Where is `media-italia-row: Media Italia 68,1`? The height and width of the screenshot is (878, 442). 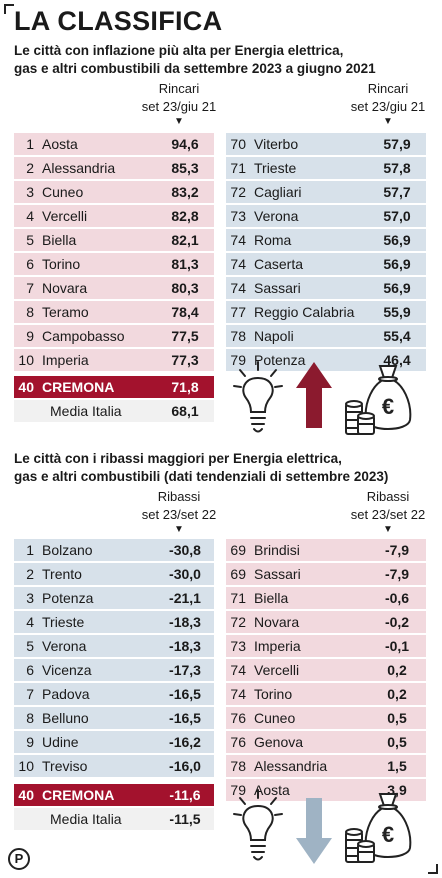
media-italia-row: Media Italia 68,1 is located at coordinates (114, 411).